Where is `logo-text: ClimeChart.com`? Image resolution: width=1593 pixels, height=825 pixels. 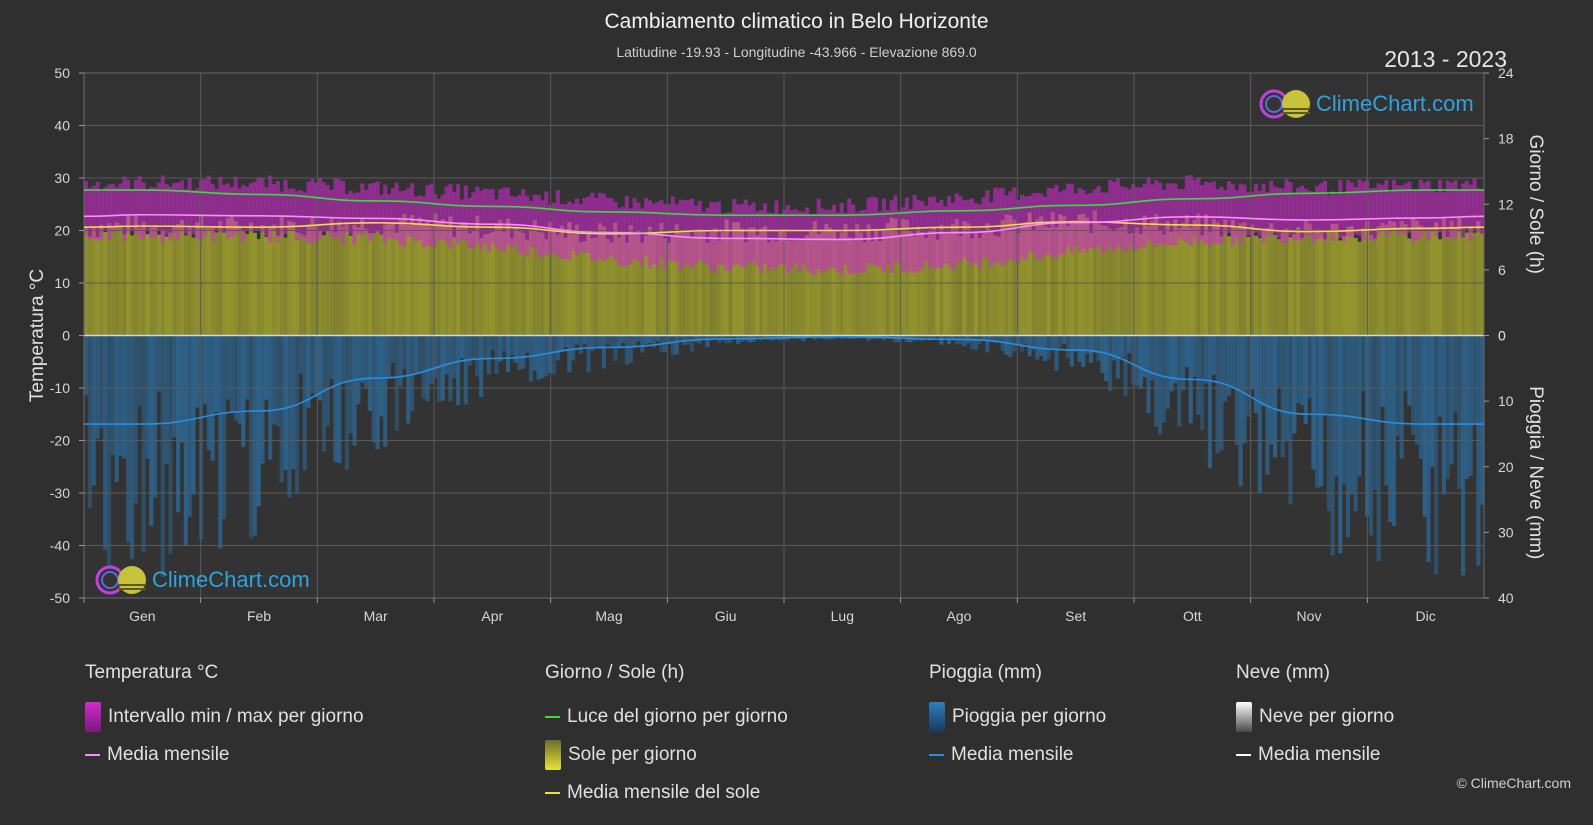 logo-text: ClimeChart.com is located at coordinates (231, 579).